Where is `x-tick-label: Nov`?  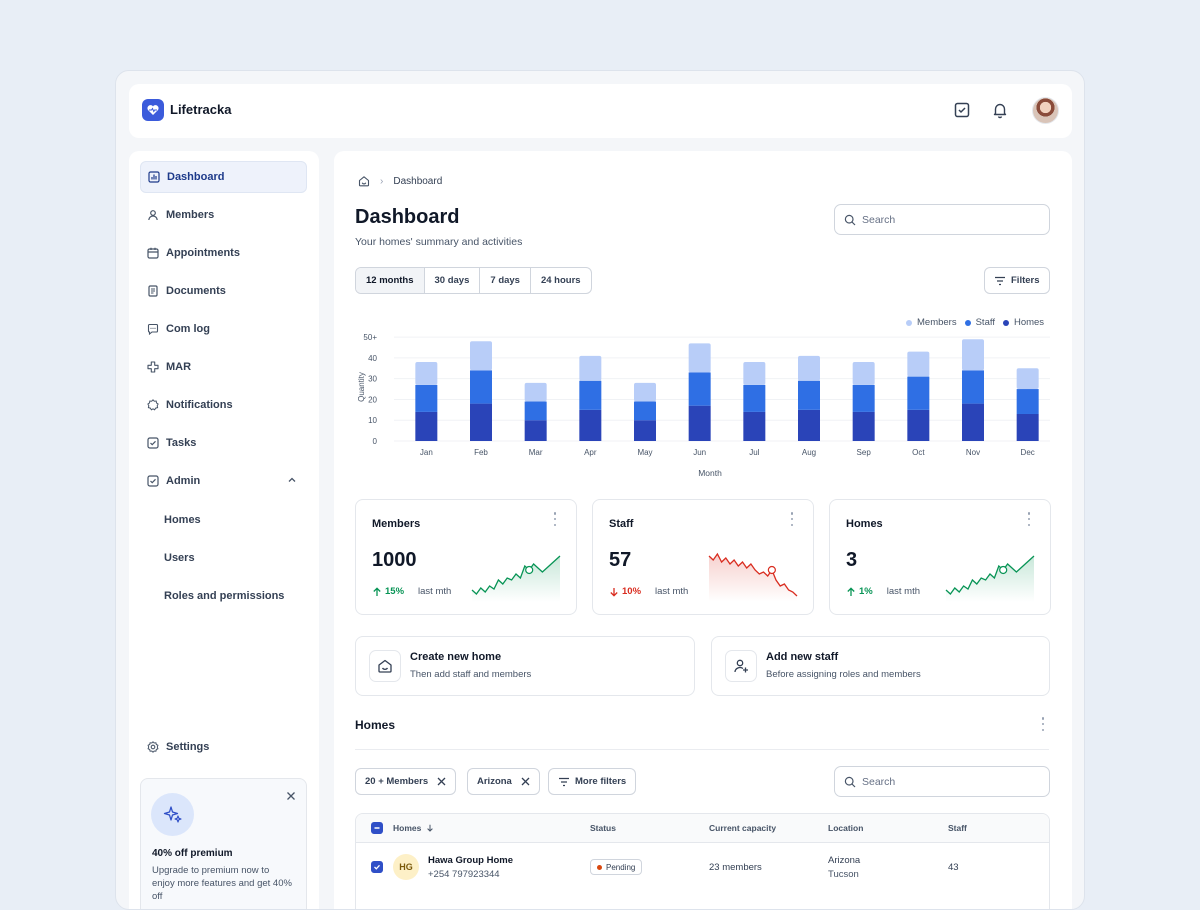 x-tick-label: Nov is located at coordinates (973, 452).